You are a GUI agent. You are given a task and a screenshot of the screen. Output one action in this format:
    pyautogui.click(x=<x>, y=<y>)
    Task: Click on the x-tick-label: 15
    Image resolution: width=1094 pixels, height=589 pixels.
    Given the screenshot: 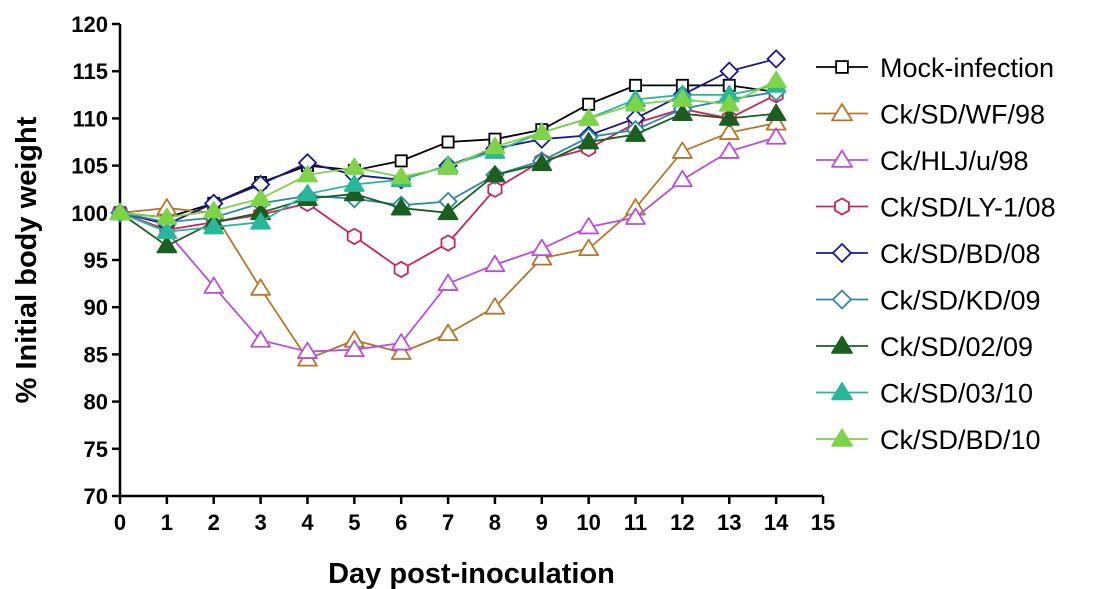 What is the action you would take?
    pyautogui.click(x=823, y=522)
    